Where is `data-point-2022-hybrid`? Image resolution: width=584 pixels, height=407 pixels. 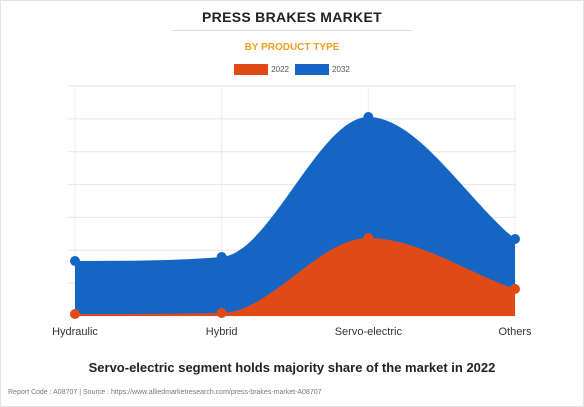
data-point-2022-hybrid is located at coordinates (221, 313).